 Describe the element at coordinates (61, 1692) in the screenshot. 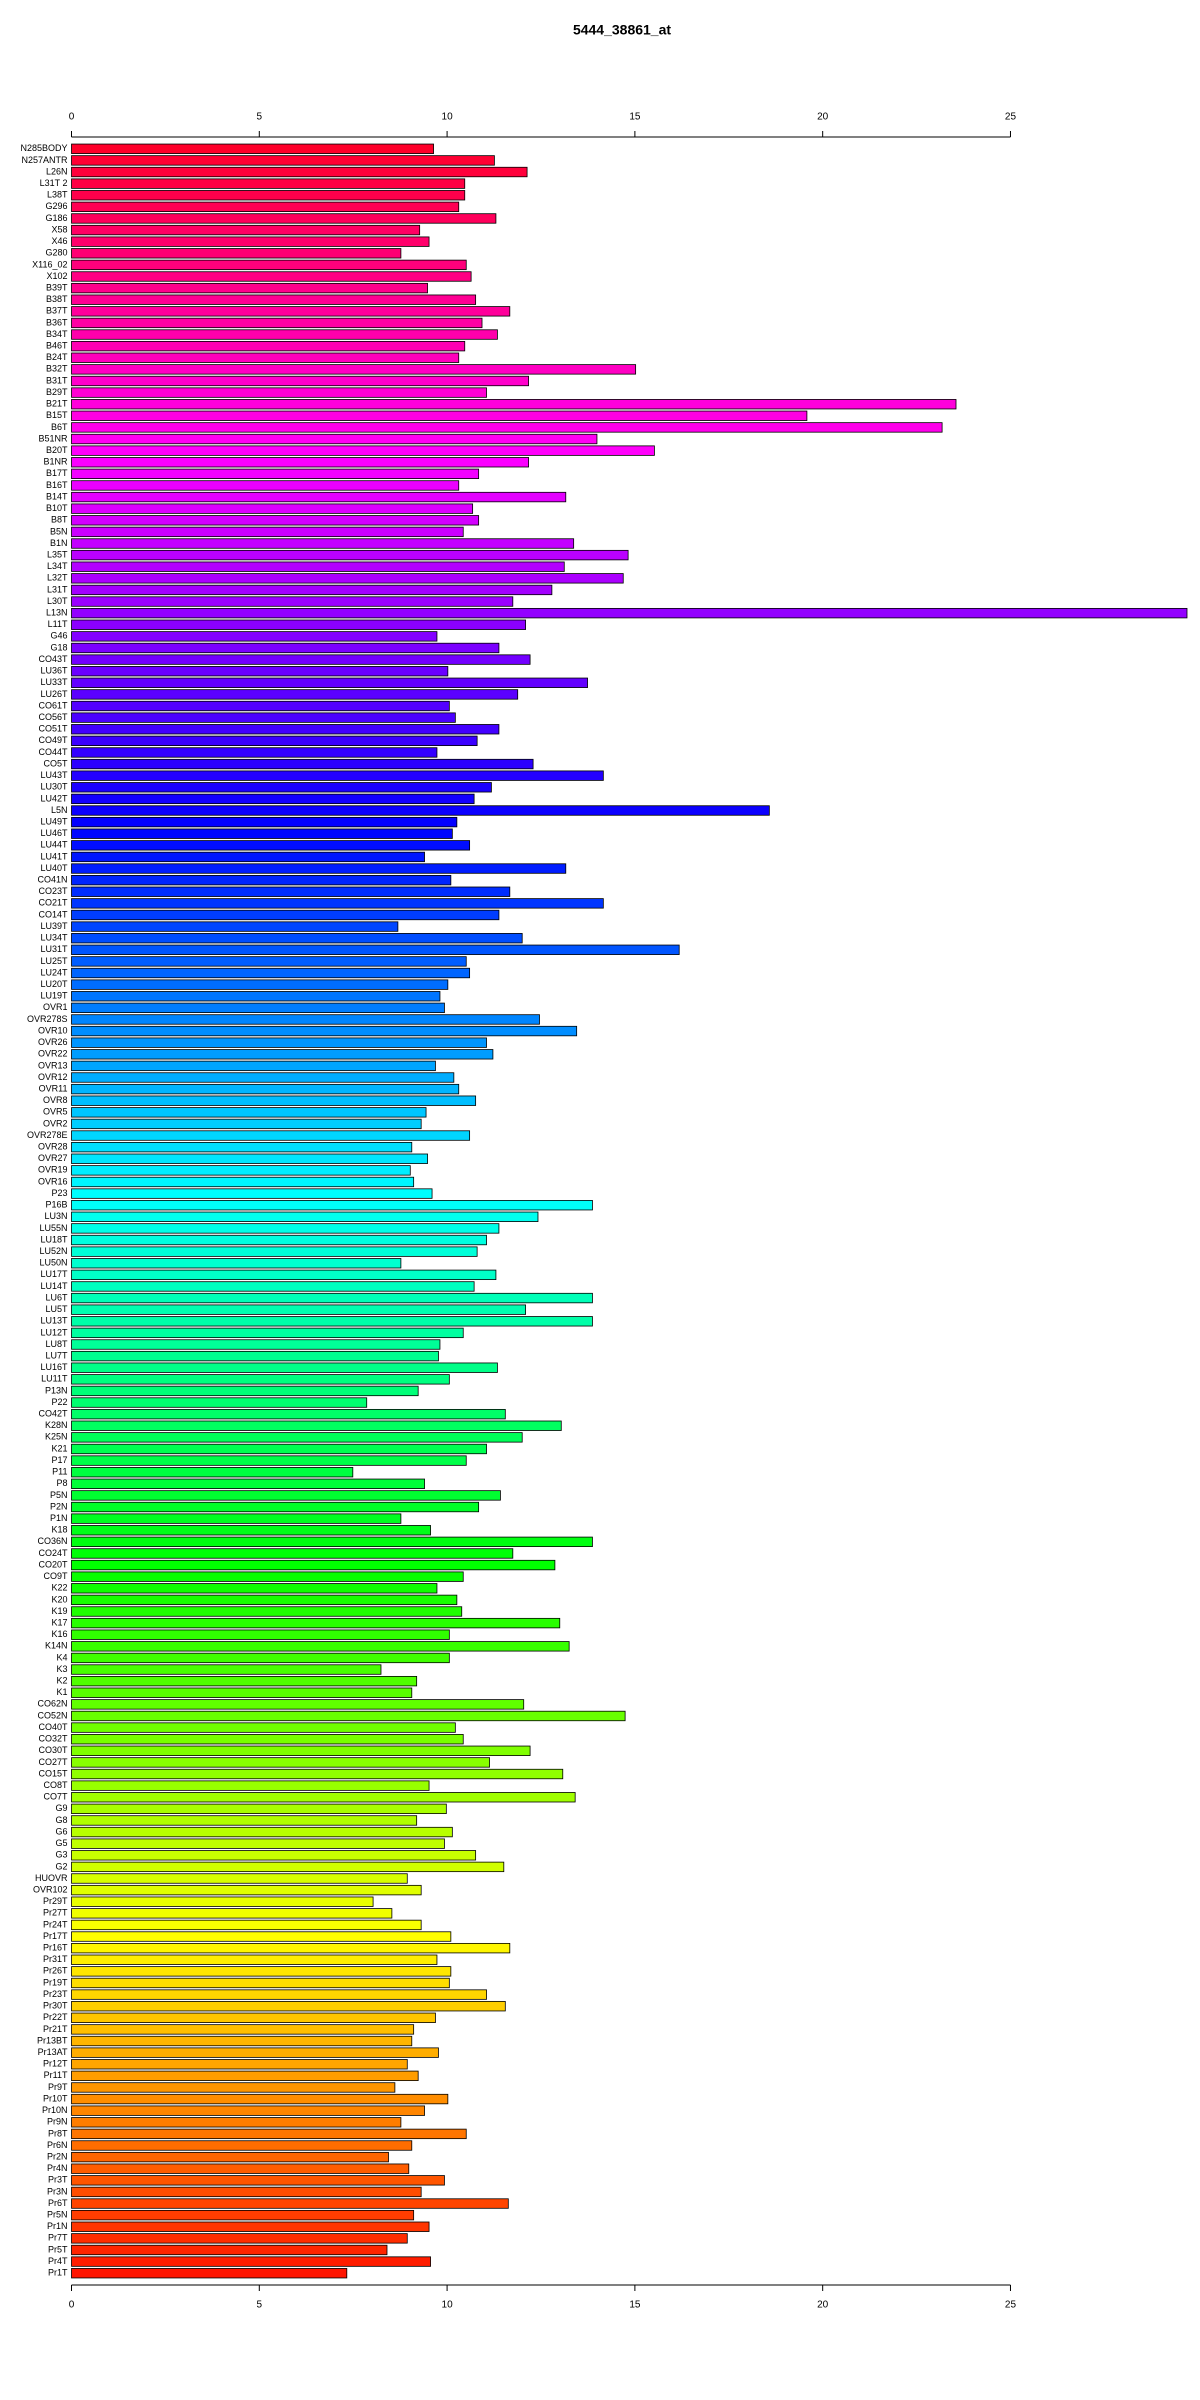

I see `category-label: K1` at that location.